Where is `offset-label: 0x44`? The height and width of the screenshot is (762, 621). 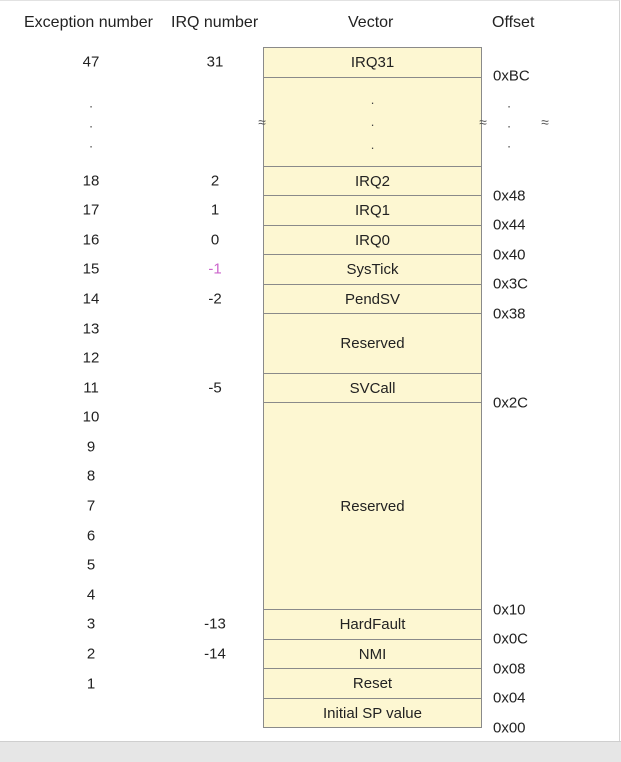 offset-label: 0x44 is located at coordinates (509, 225).